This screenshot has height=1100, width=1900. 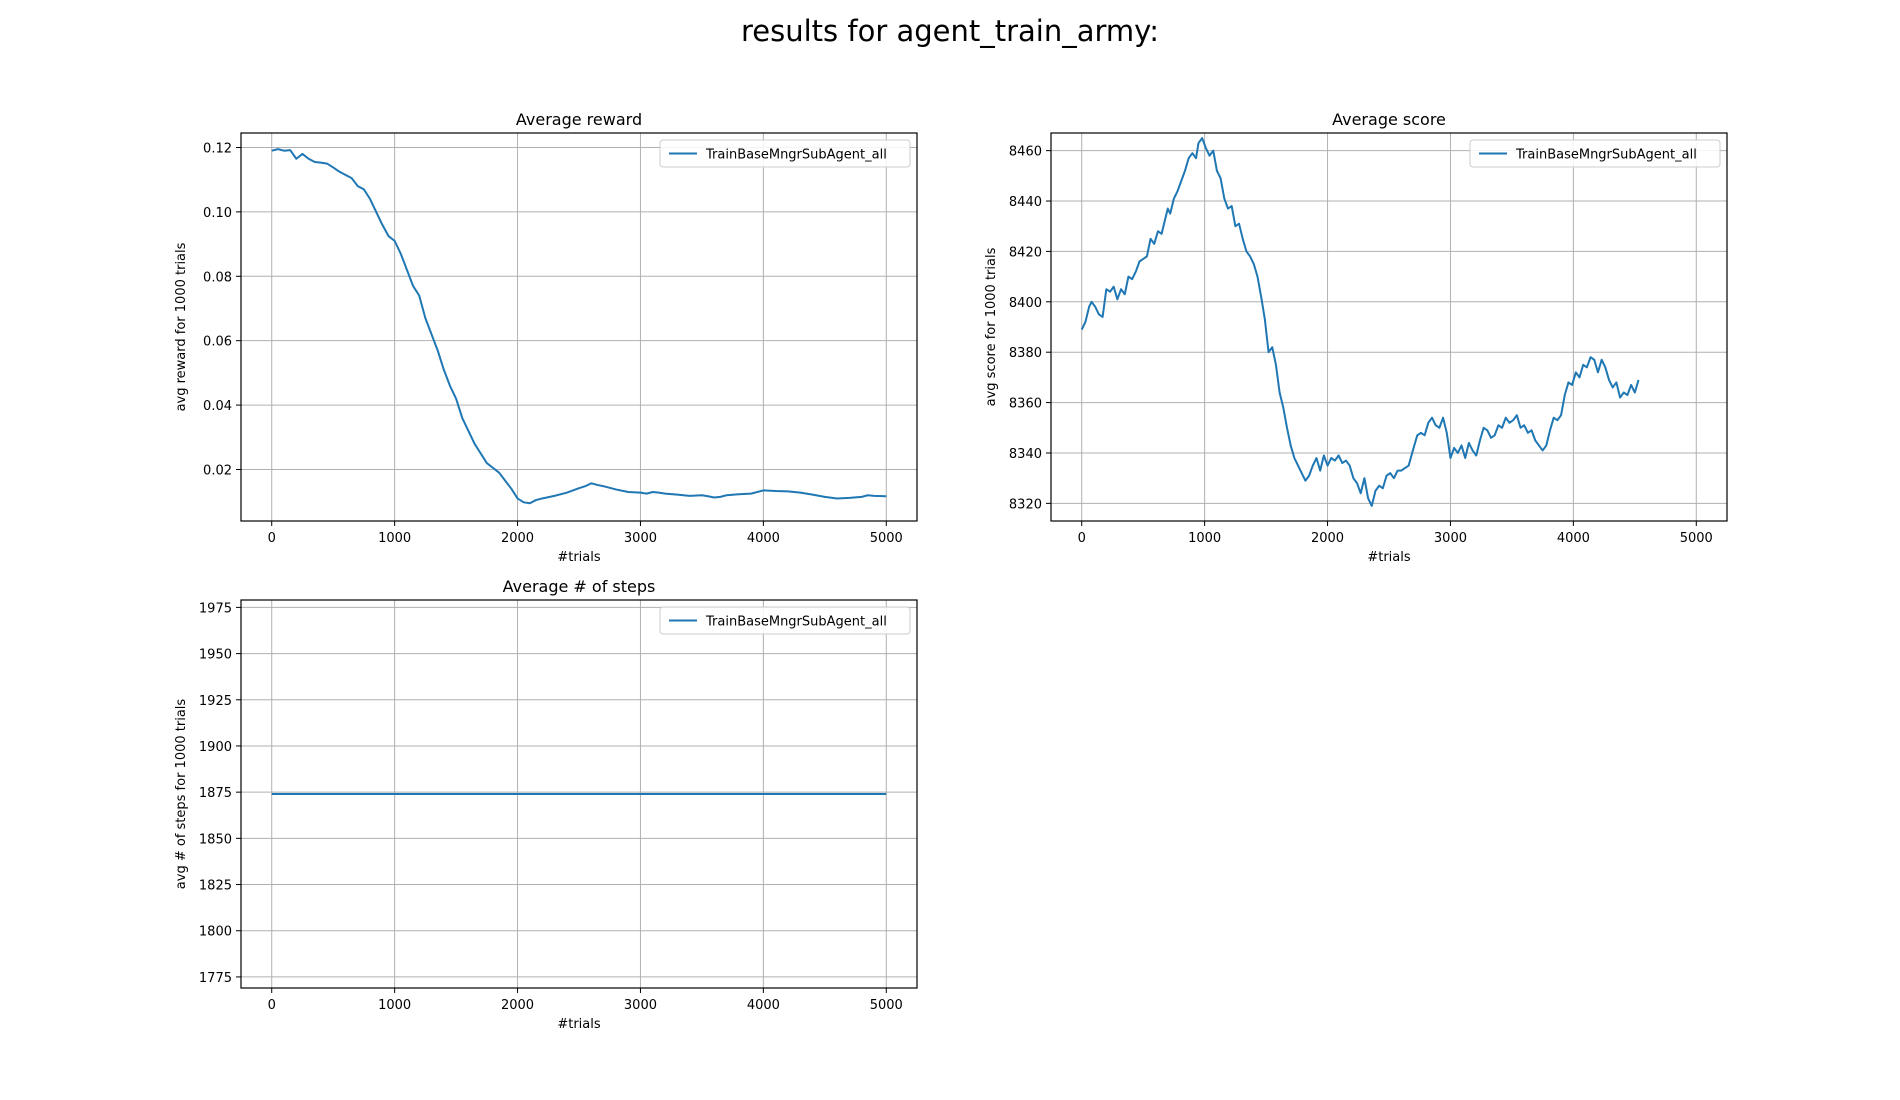 What do you see at coordinates (215, 839) in the screenshot?
I see `y-tick-label: 1850` at bounding box center [215, 839].